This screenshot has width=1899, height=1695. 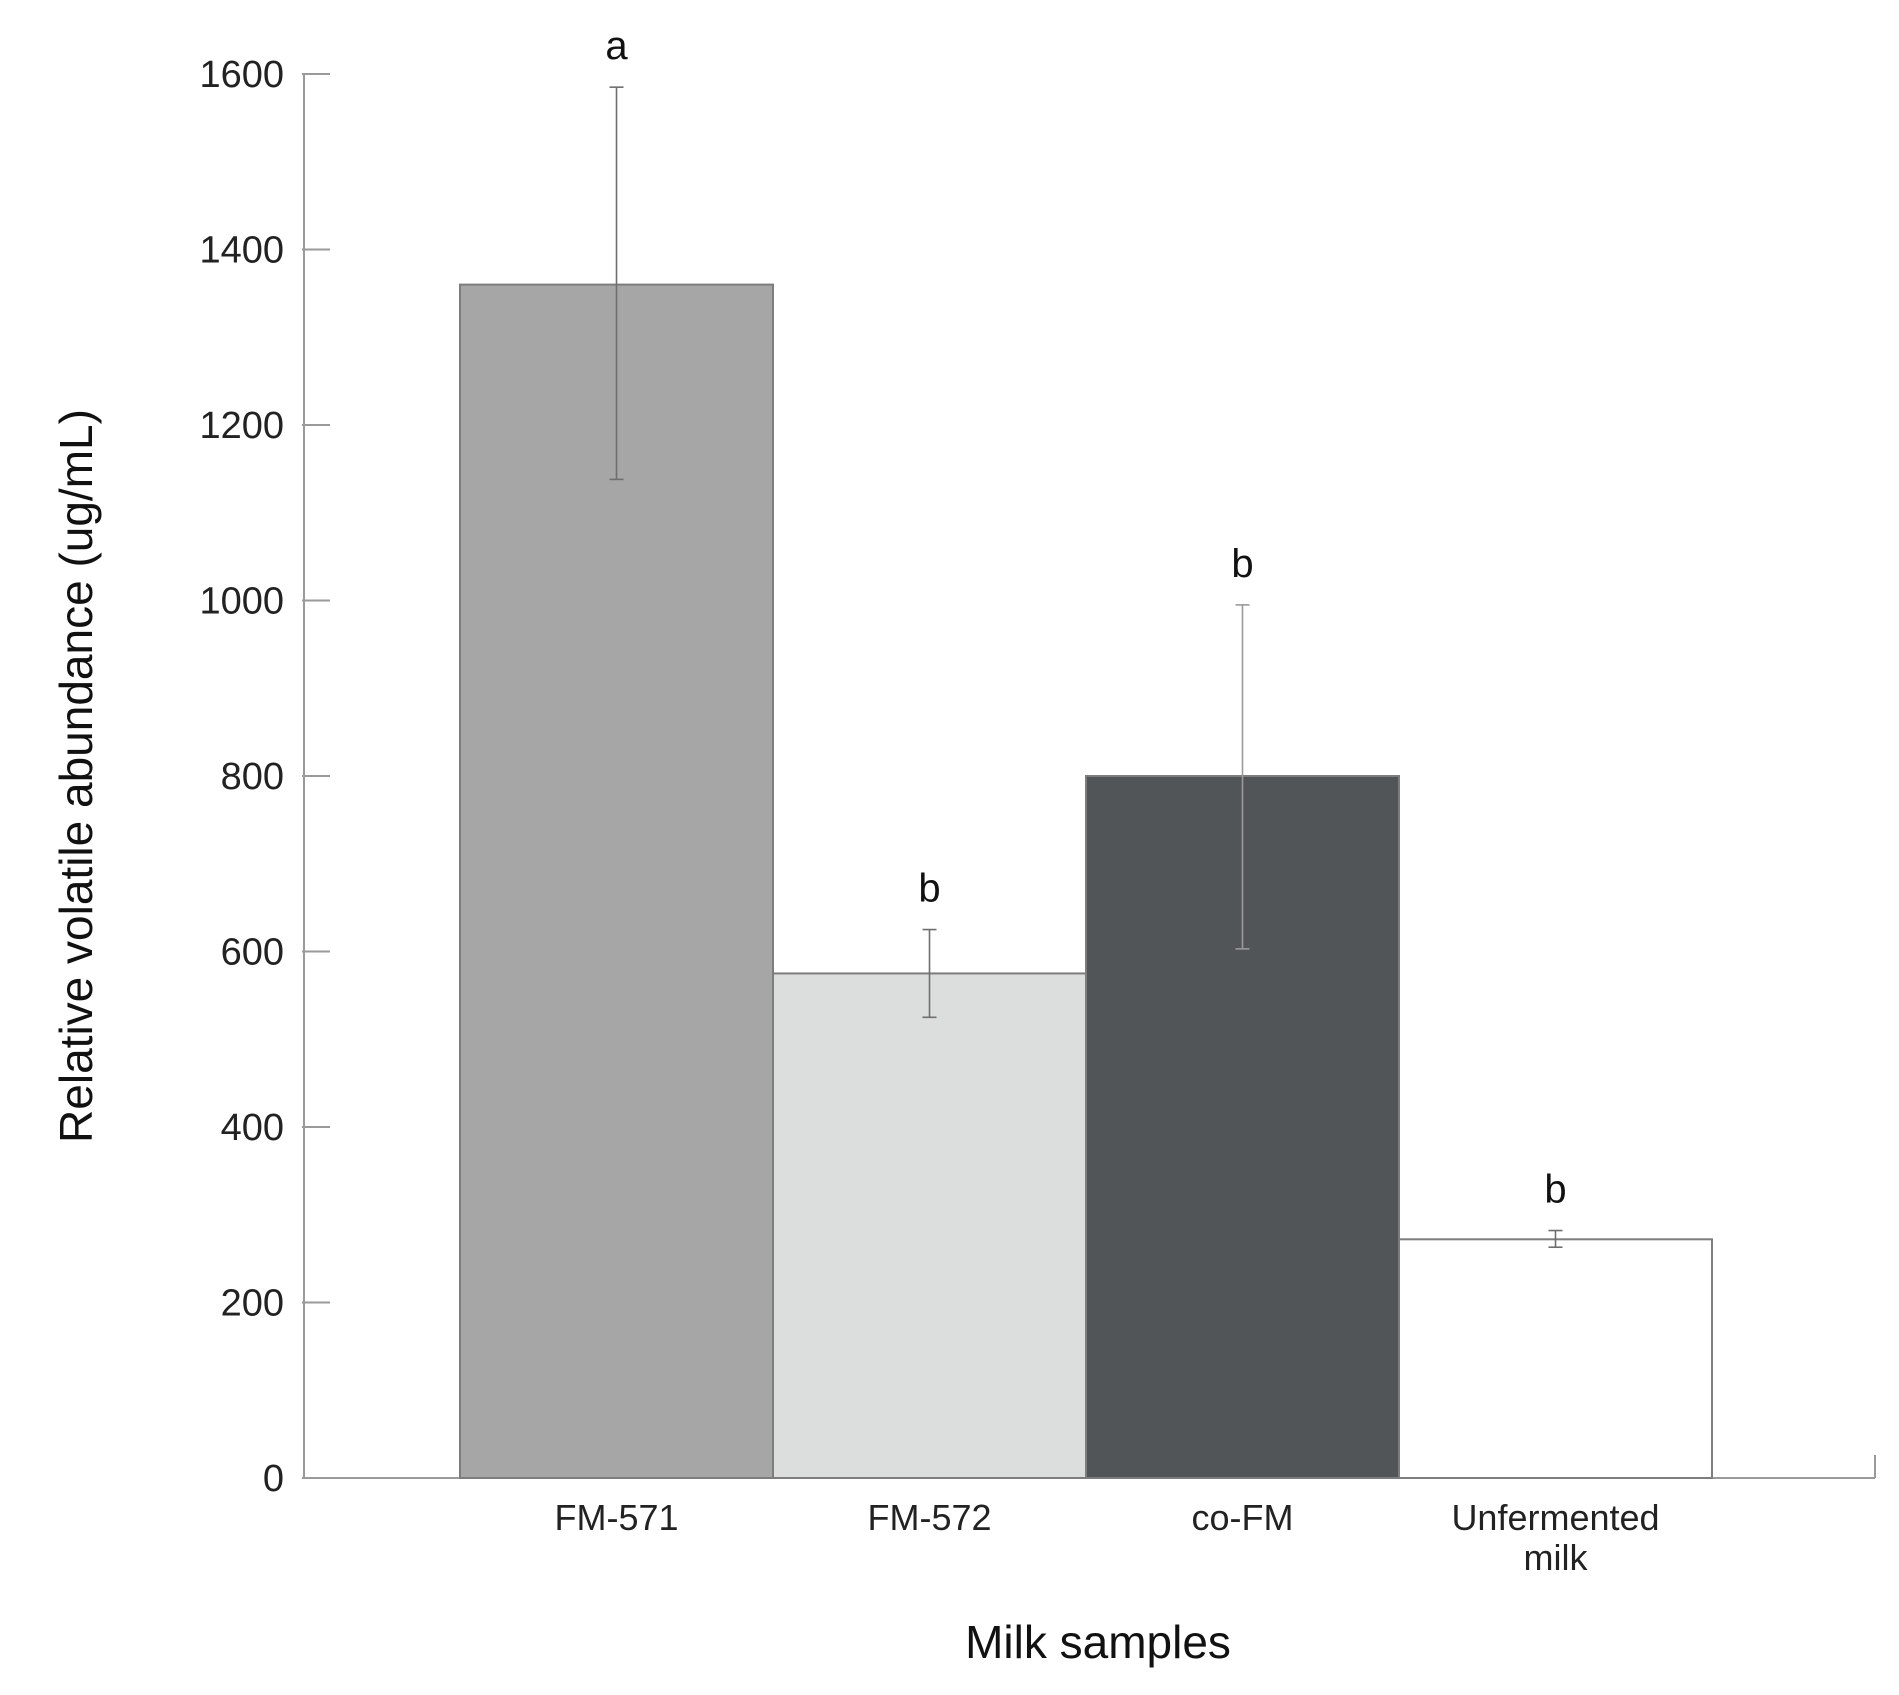 I want to click on y-tick-label: 1000, so click(x=241, y=602).